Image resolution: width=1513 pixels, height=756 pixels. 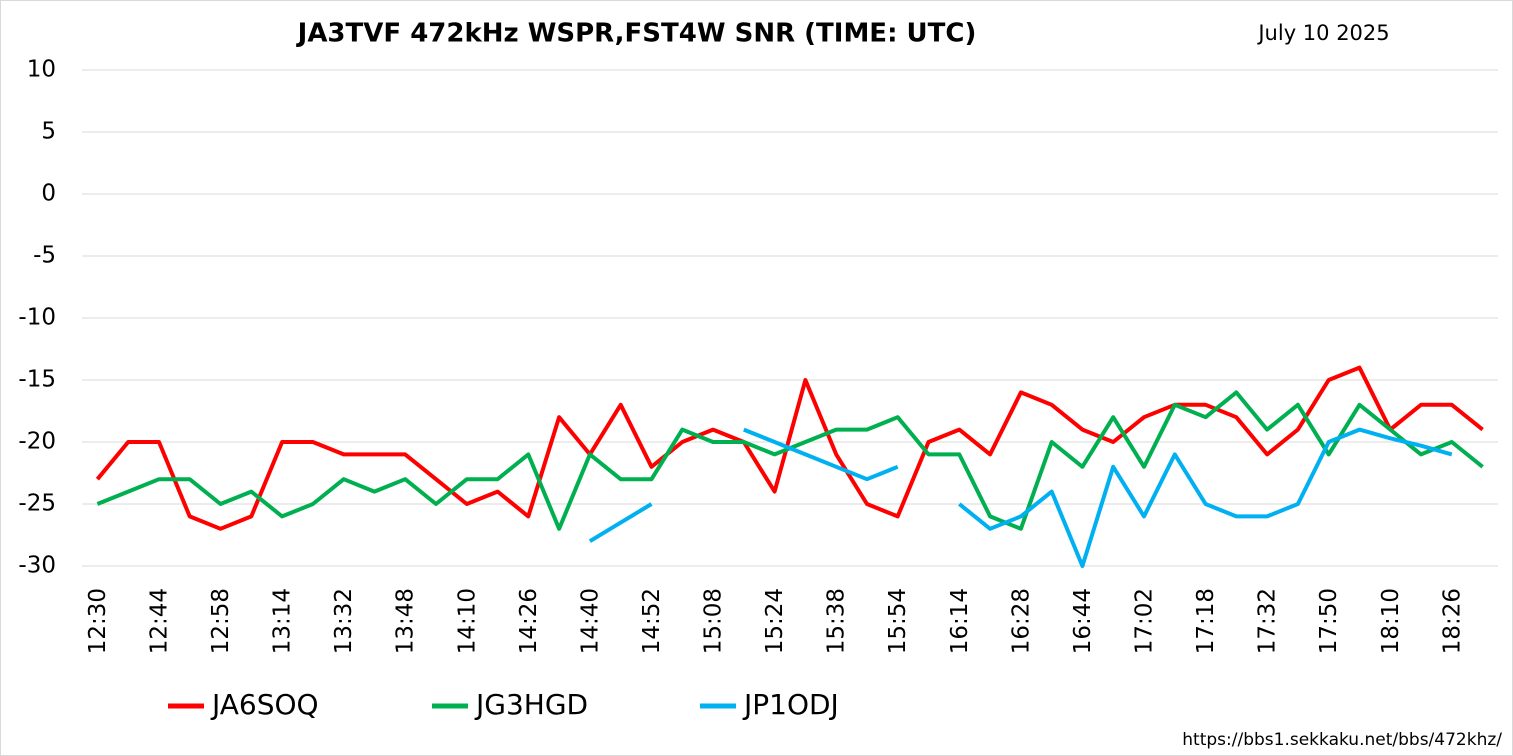 I want to click on x-tick-label: 12:58, so click(x=221, y=621).